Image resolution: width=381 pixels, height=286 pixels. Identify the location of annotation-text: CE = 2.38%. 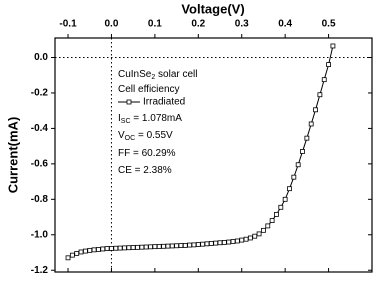
(145, 170).